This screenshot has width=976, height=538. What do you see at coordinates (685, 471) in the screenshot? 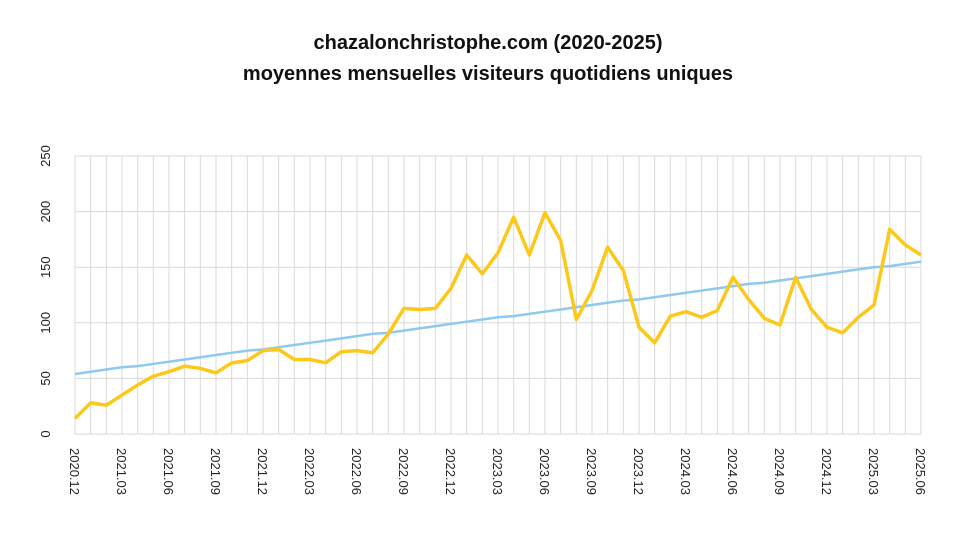
I see `x-tick-label: 2024.03` at bounding box center [685, 471].